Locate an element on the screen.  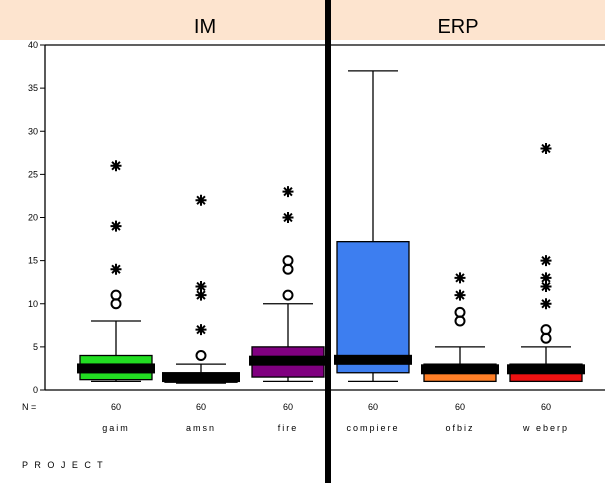
category-label: compiere is located at coordinates (372, 428).